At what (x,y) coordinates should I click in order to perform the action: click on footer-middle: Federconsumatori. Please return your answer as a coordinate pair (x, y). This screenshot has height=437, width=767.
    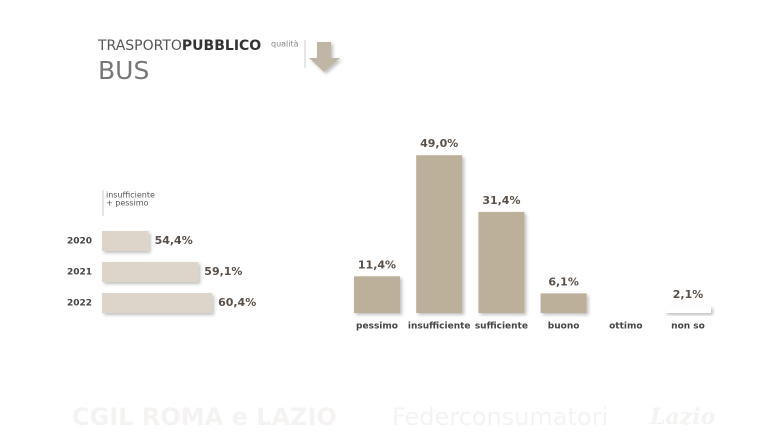
    Looking at the image, I should click on (500, 417).